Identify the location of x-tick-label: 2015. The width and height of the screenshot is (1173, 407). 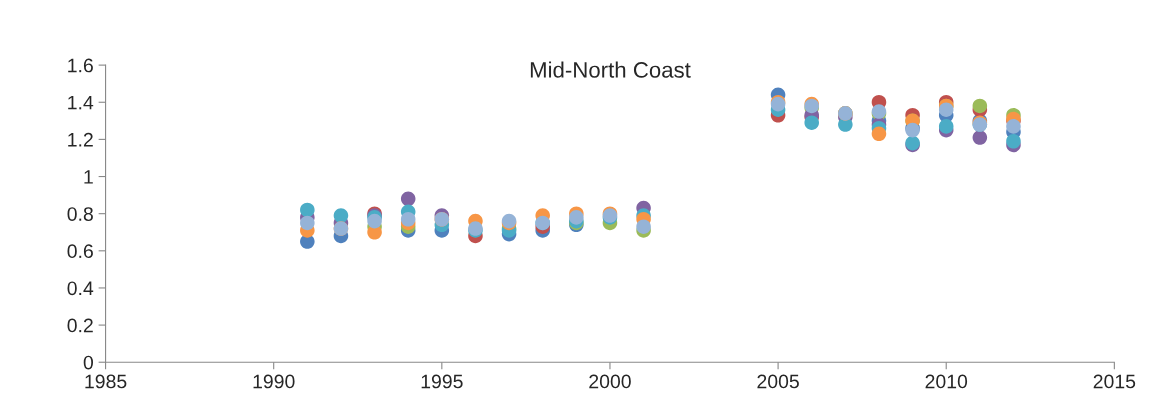
(1114, 381).